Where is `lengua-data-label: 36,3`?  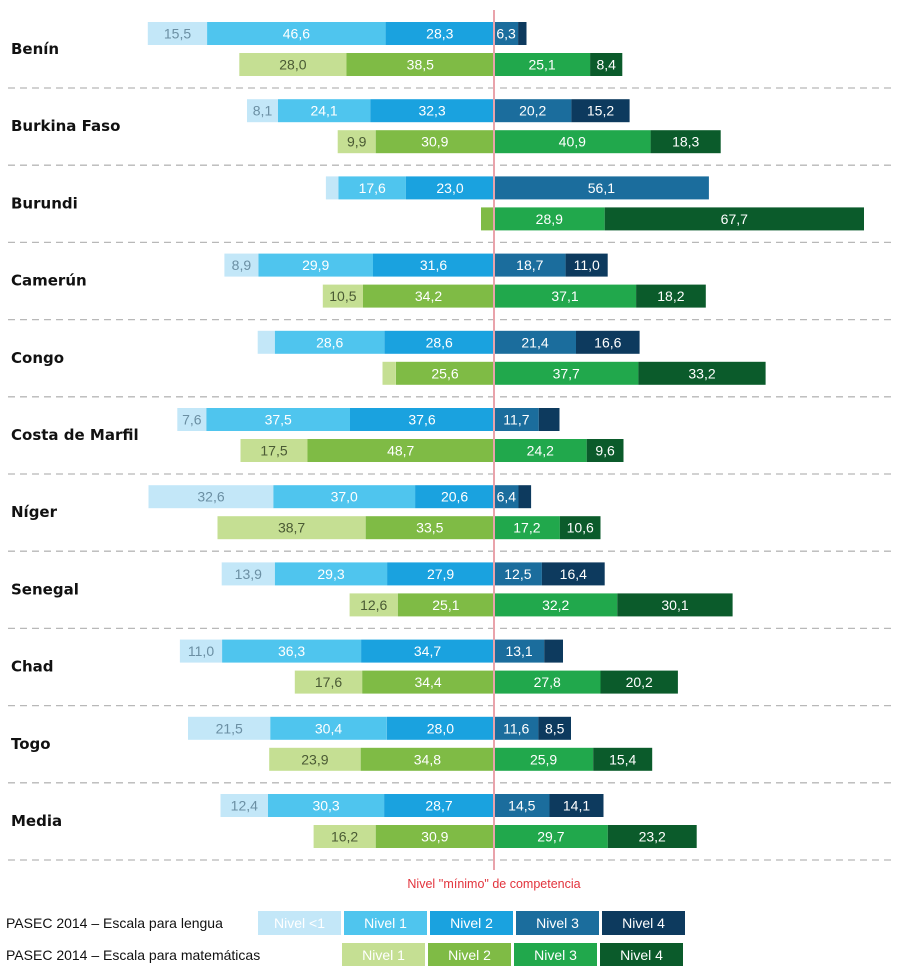
lengua-data-label: 36,3 is located at coordinates (291, 651).